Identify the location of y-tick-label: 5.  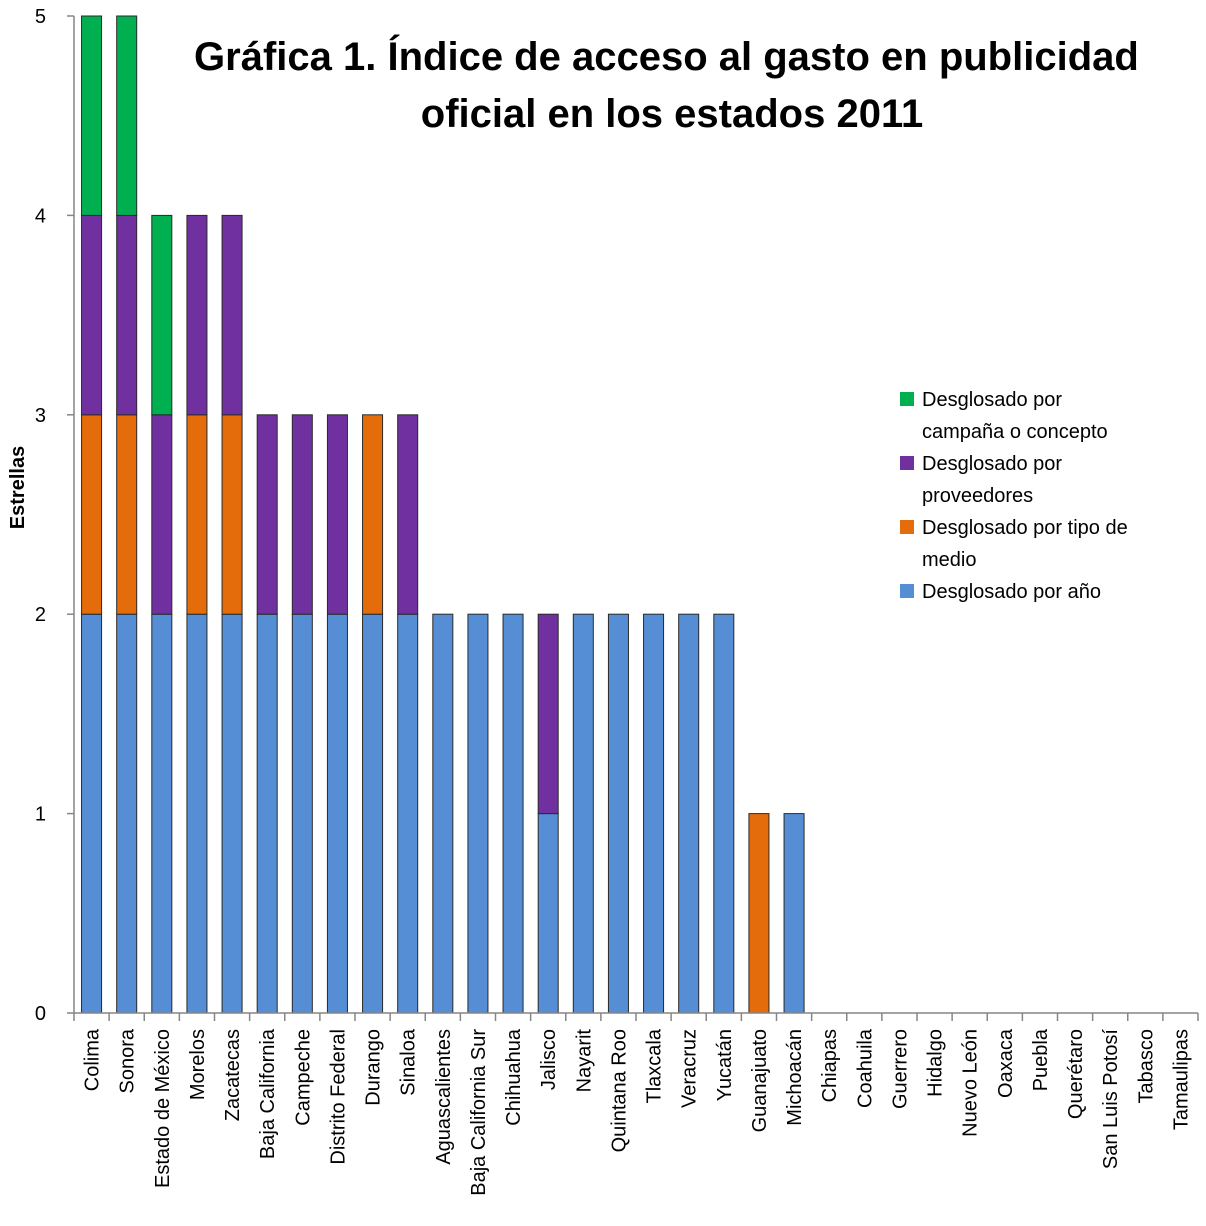
(40, 17).